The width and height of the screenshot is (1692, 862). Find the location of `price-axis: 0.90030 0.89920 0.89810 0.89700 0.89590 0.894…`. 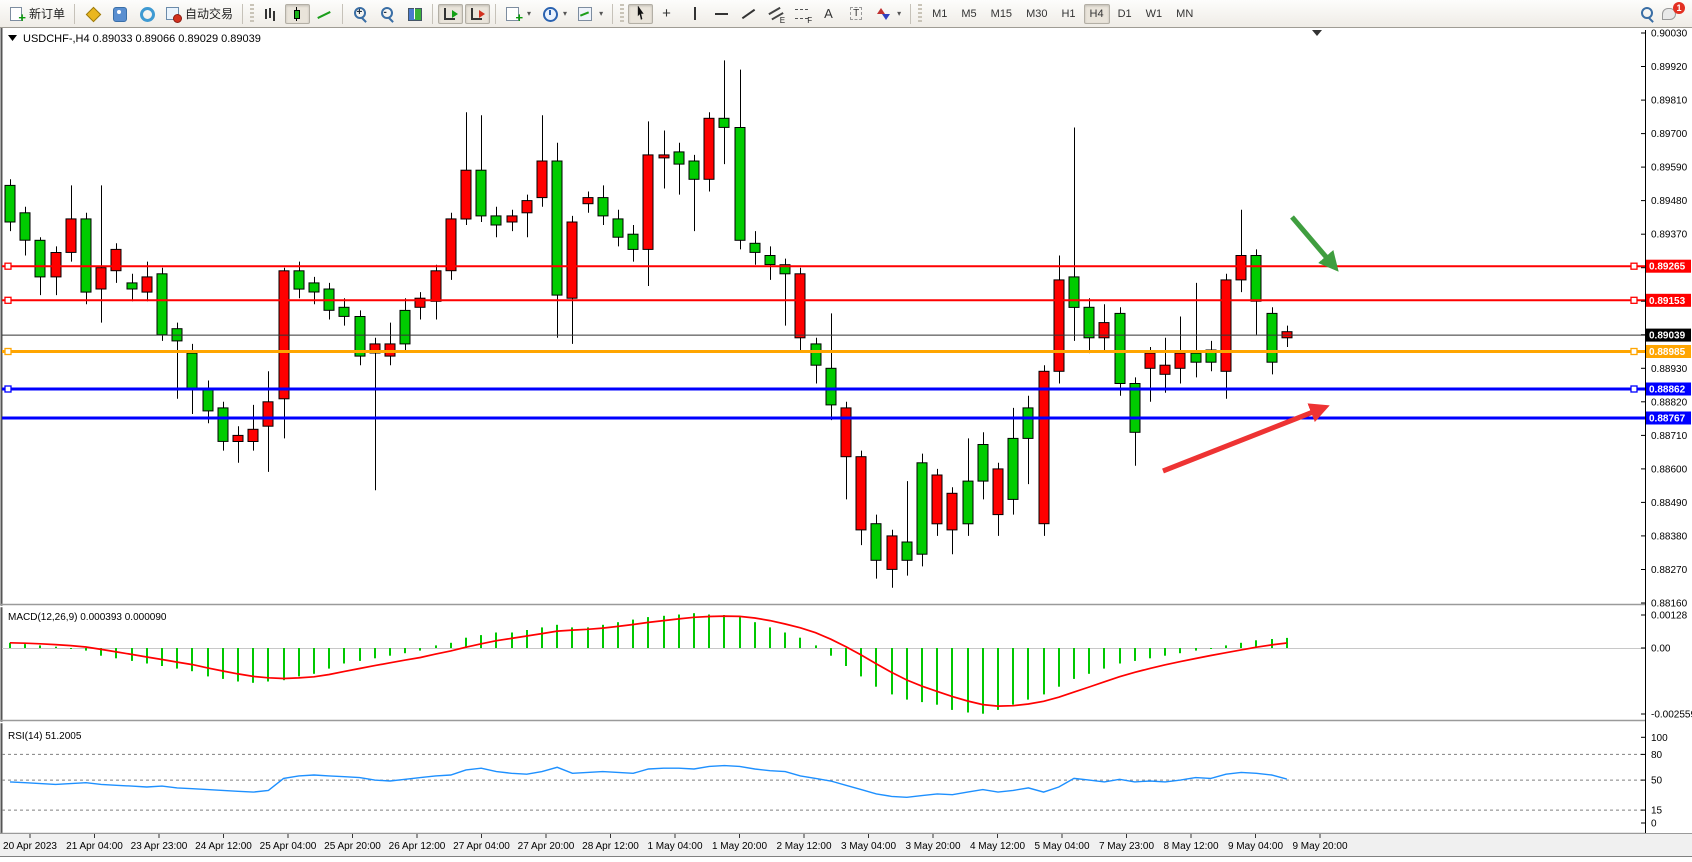

price-axis: 0.90030 0.89920 0.89810 0.89700 0.89590 0.894… is located at coordinates (1666, 430).